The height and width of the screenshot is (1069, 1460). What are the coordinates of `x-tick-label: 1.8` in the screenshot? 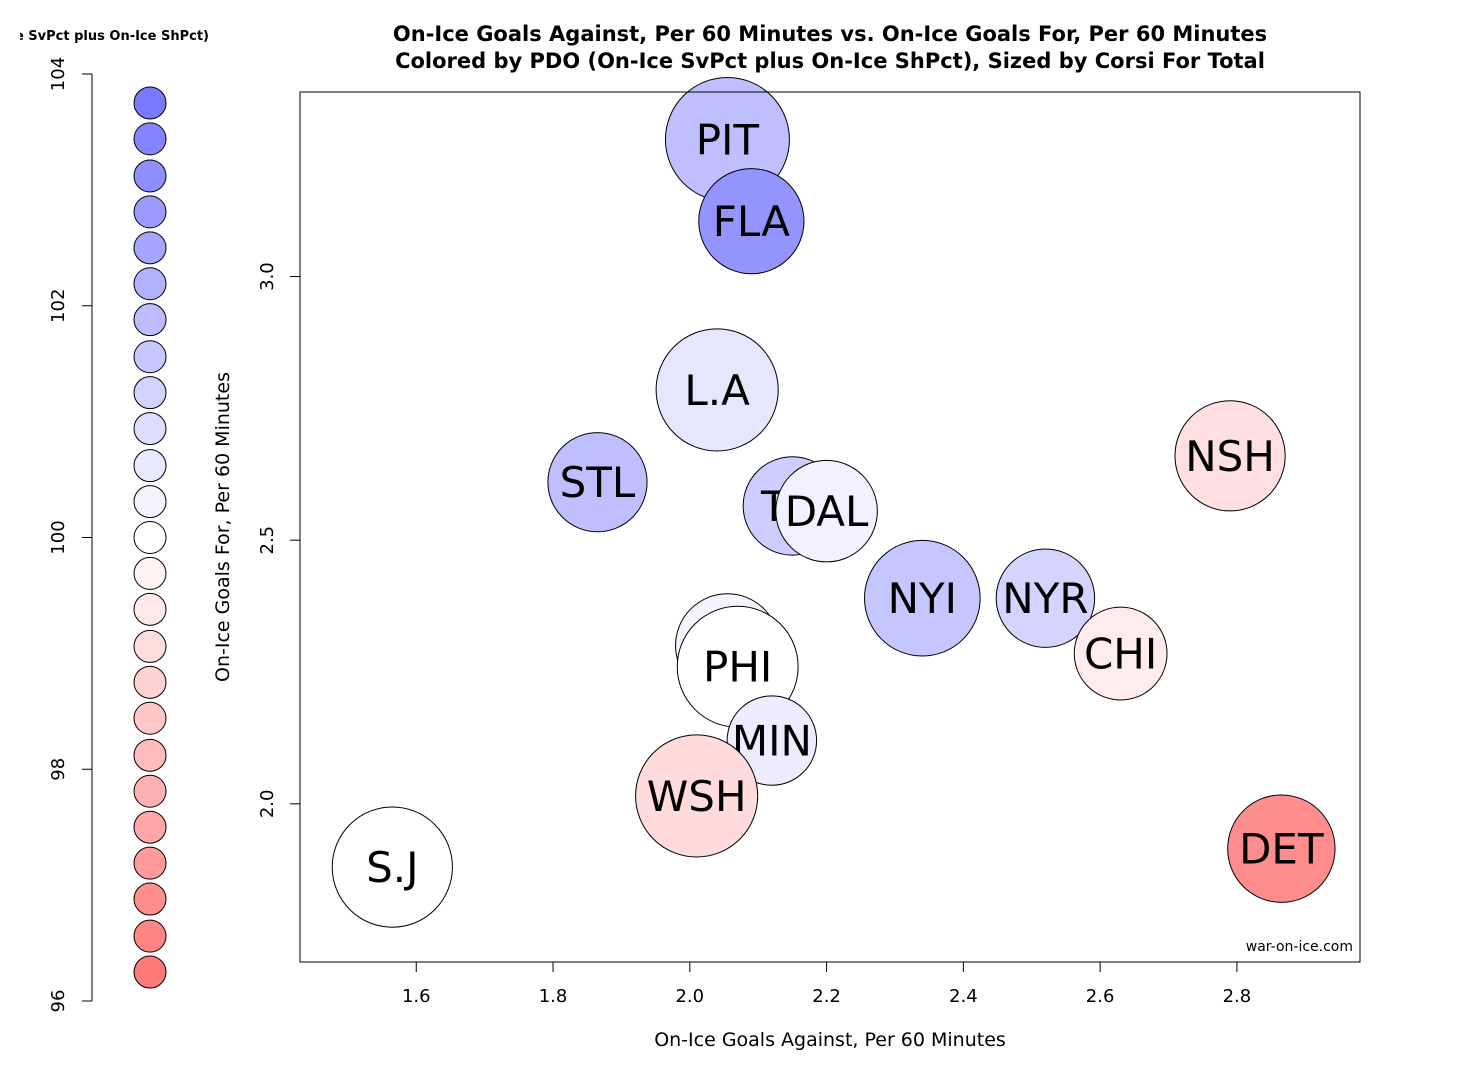 It's located at (553, 996).